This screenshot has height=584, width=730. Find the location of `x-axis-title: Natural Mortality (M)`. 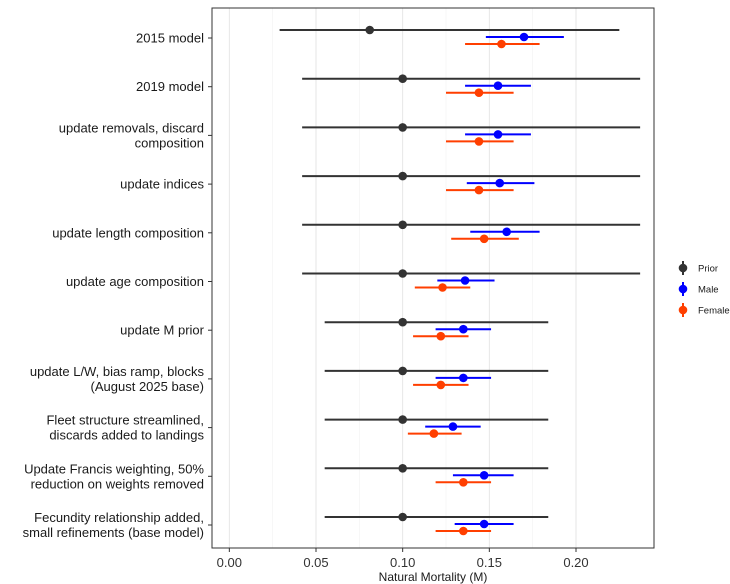

x-axis-title: Natural Mortality (M) is located at coordinates (433, 577).